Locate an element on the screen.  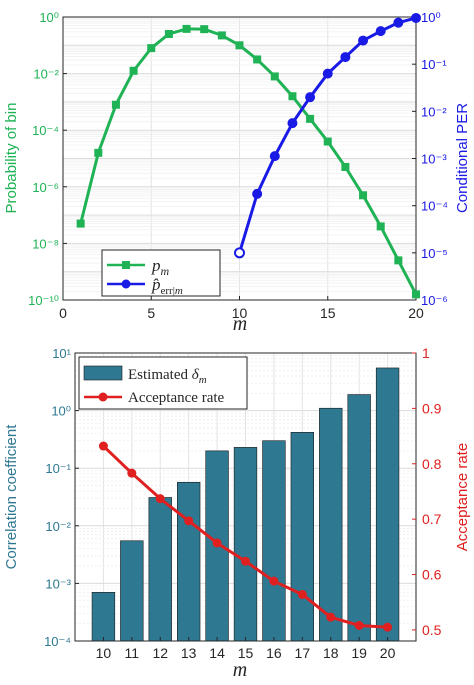
bottom-x-tick-label: 14 is located at coordinates (217, 653).